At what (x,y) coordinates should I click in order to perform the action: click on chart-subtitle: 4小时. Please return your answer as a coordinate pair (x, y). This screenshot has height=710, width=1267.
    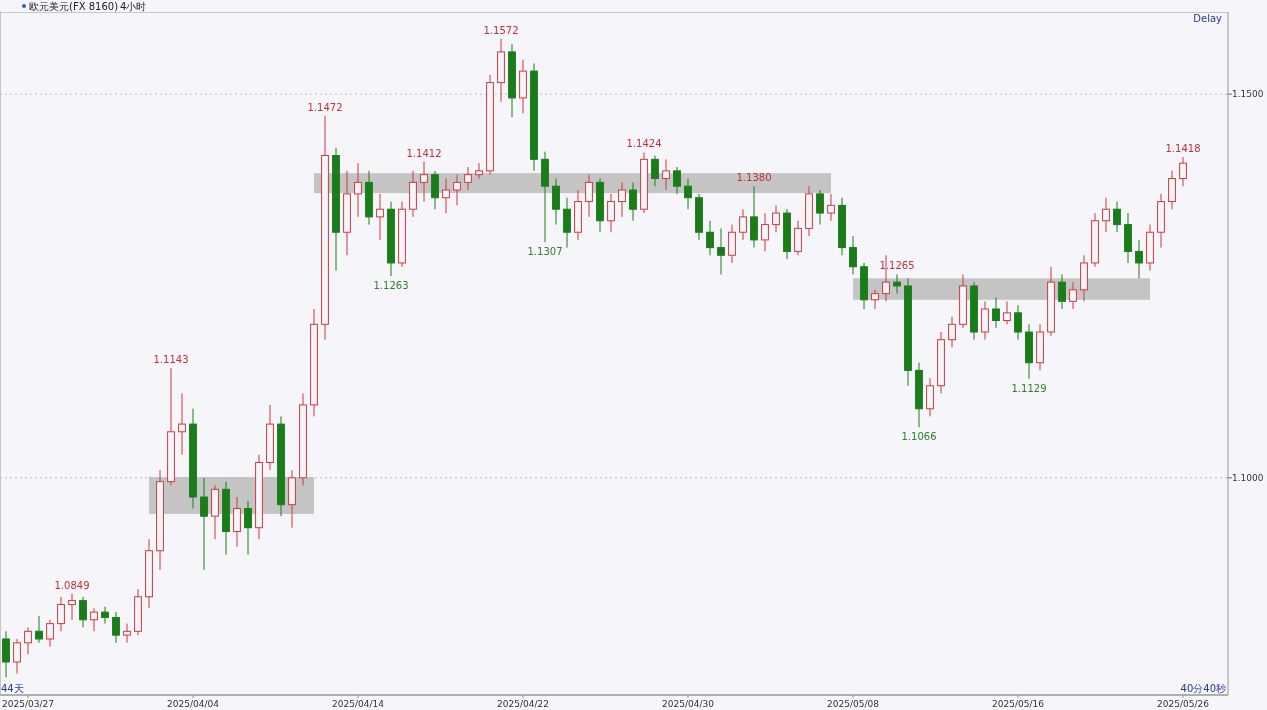
    Looking at the image, I should click on (133, 6).